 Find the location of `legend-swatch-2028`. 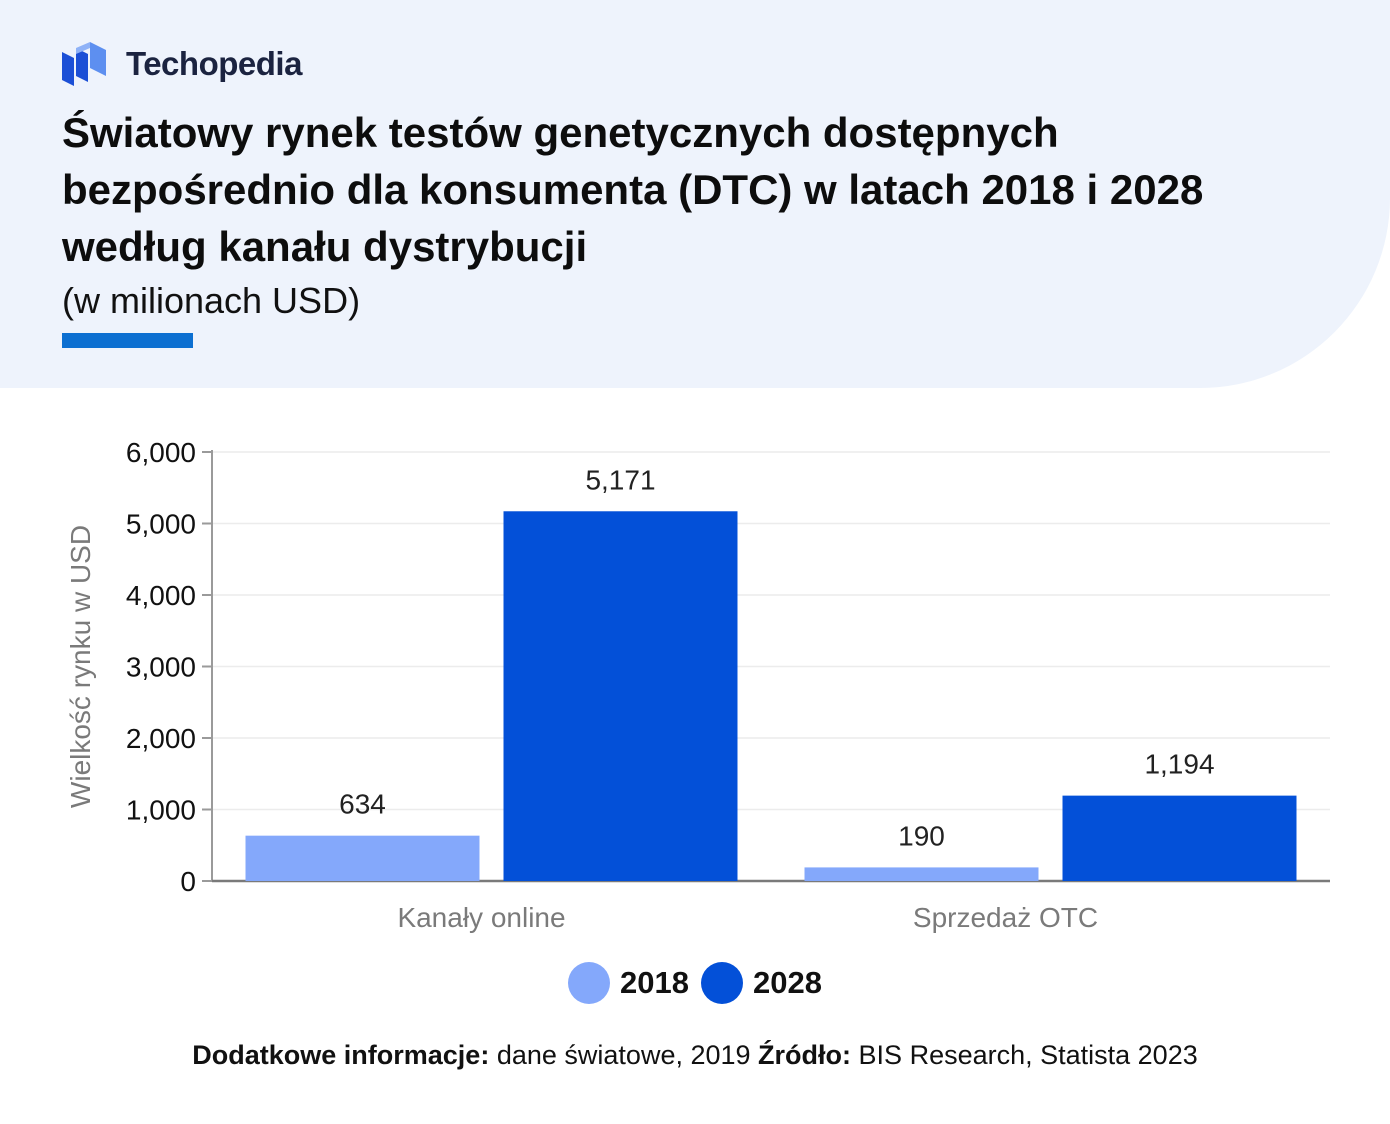

legend-swatch-2028 is located at coordinates (722, 983).